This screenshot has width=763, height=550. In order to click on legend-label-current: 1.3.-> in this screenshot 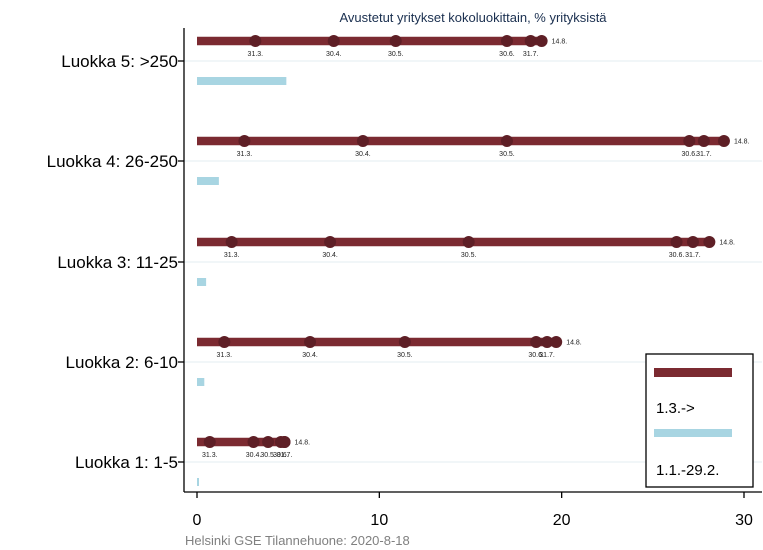, I will do `click(675, 408)`.